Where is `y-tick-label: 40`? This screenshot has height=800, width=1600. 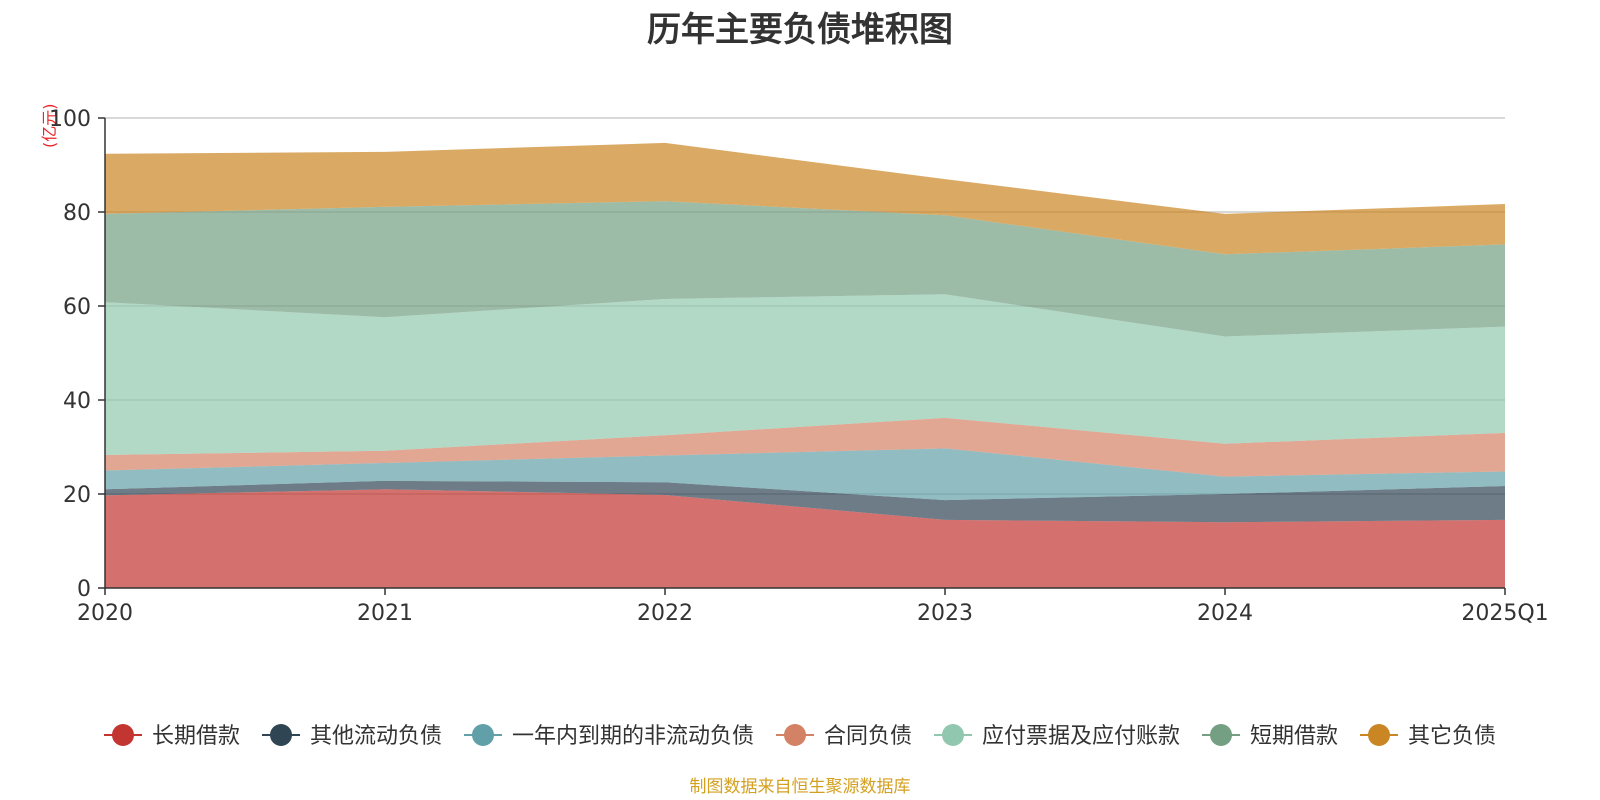 y-tick-label: 40 is located at coordinates (77, 401).